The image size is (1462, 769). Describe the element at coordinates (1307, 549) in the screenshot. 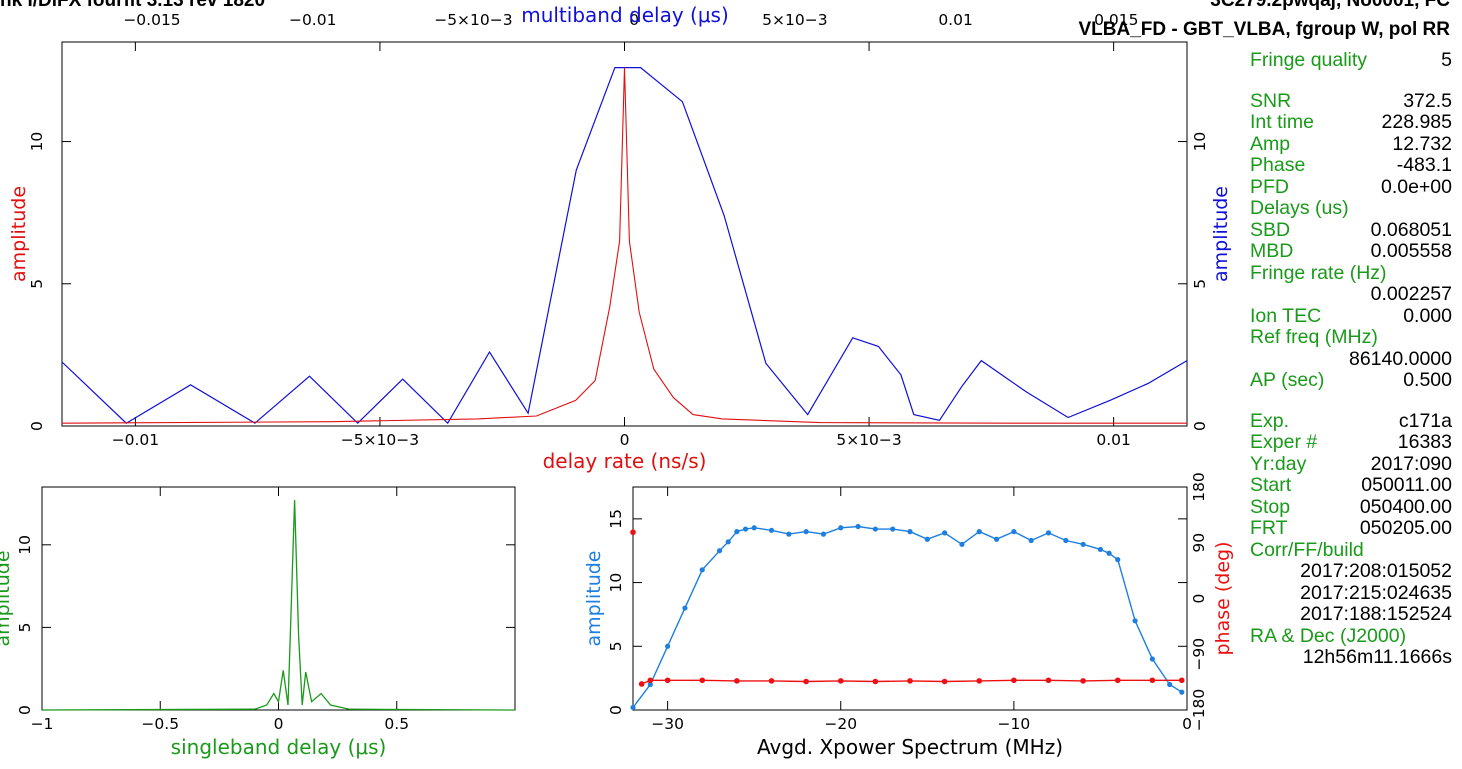

I see `corr-label: Corr/FF/build` at that location.